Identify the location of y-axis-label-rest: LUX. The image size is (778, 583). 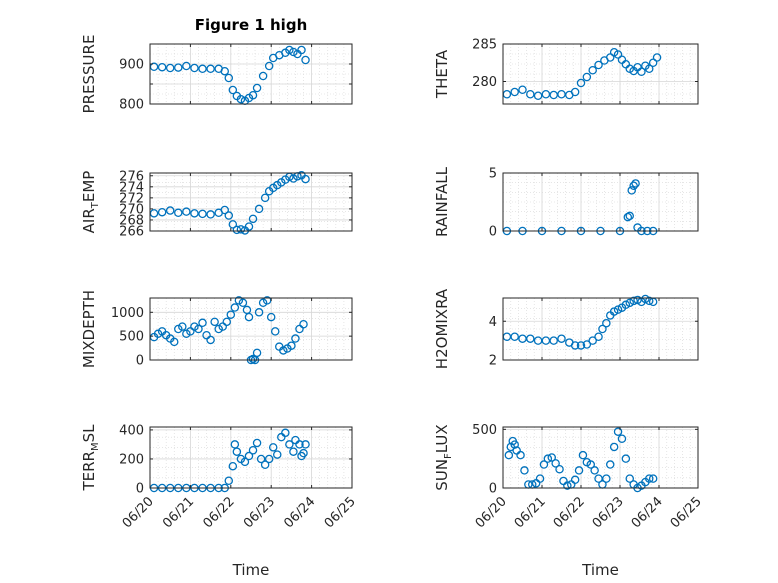
(442, 438).